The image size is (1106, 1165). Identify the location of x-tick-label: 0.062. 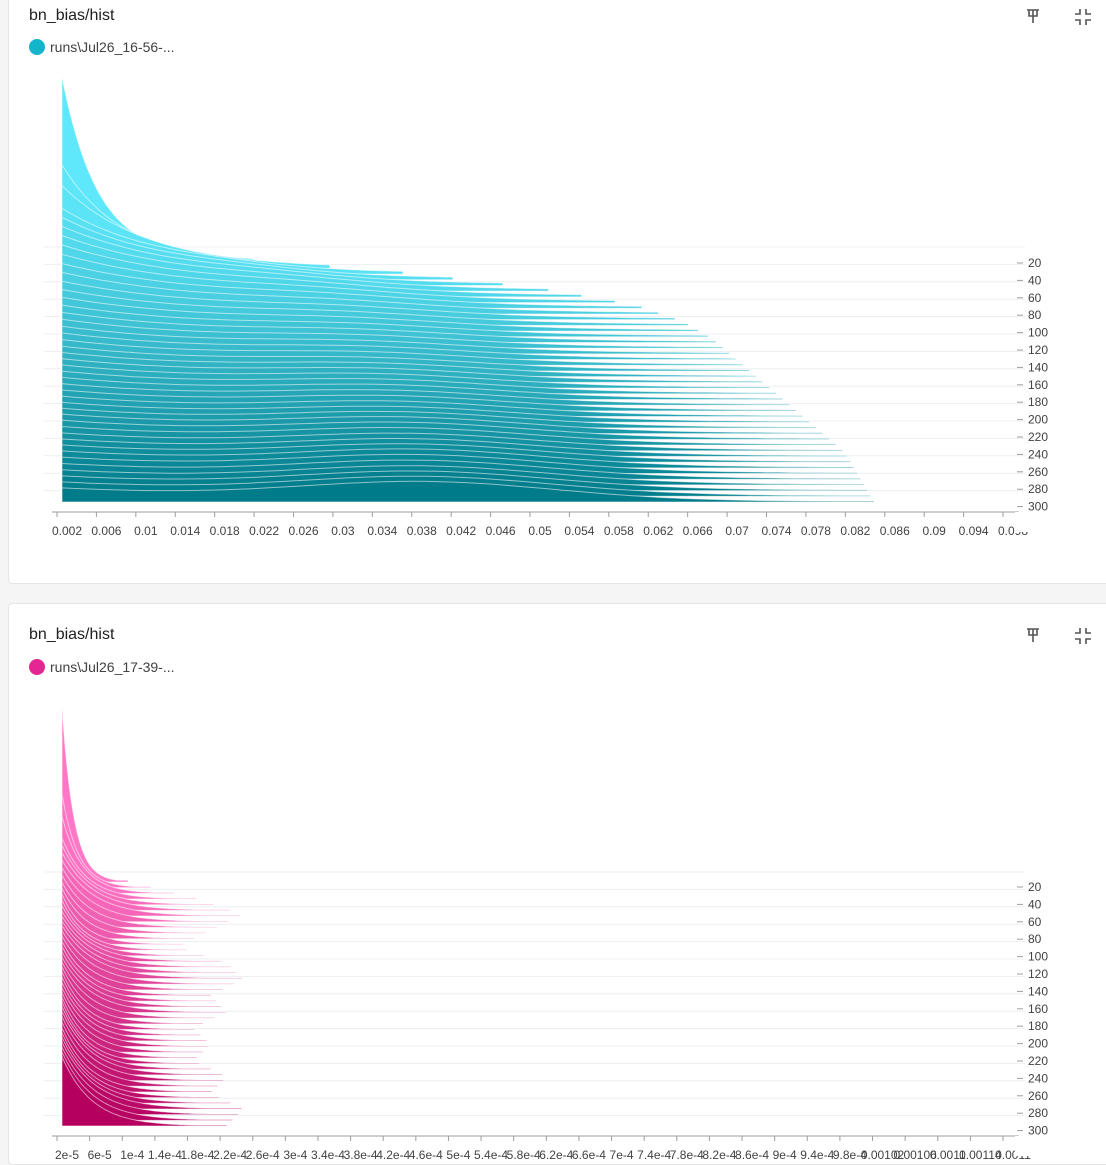
(658, 531).